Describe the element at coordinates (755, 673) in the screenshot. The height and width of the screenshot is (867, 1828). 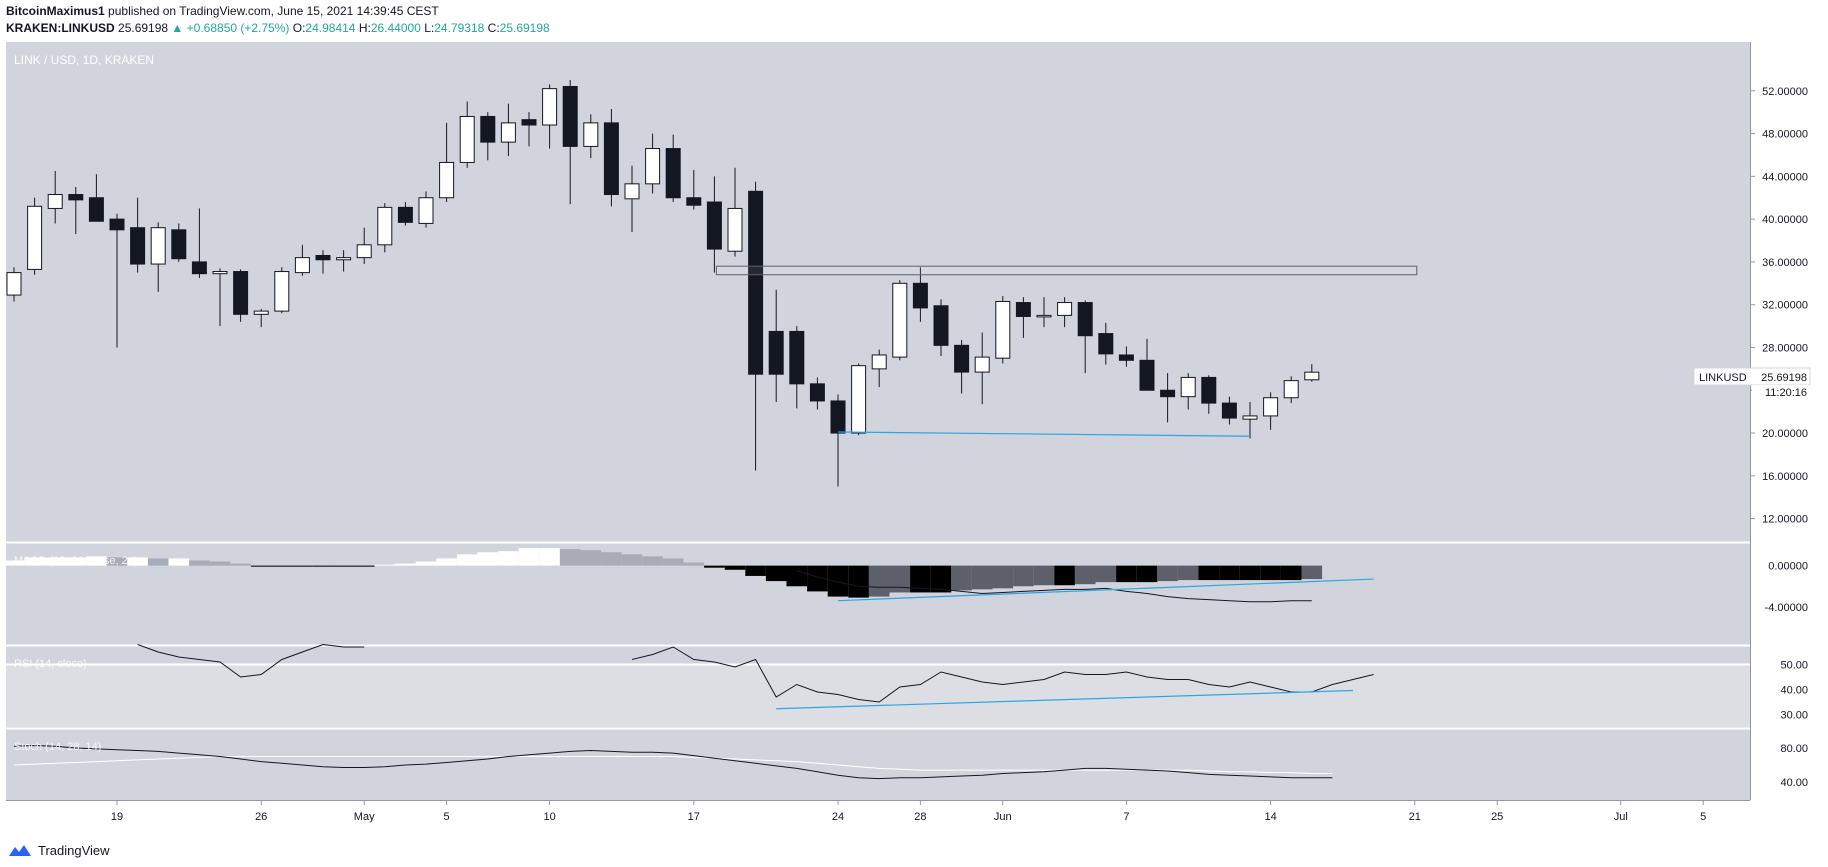
I see `rsi-line` at that location.